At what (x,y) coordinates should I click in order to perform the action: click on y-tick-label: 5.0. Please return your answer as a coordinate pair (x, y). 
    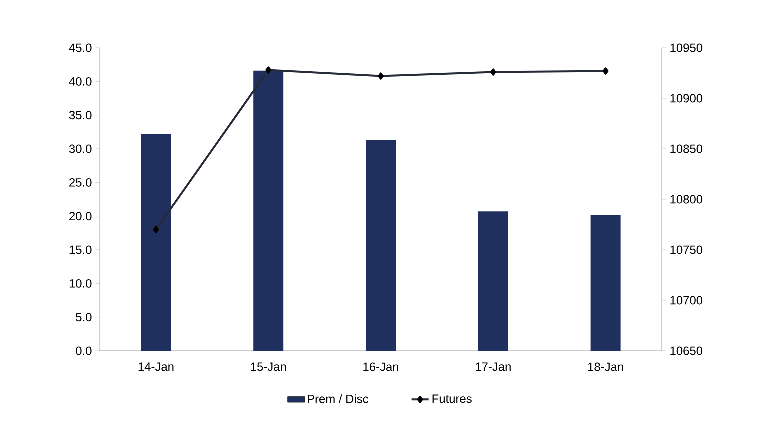
    Looking at the image, I should click on (84, 317).